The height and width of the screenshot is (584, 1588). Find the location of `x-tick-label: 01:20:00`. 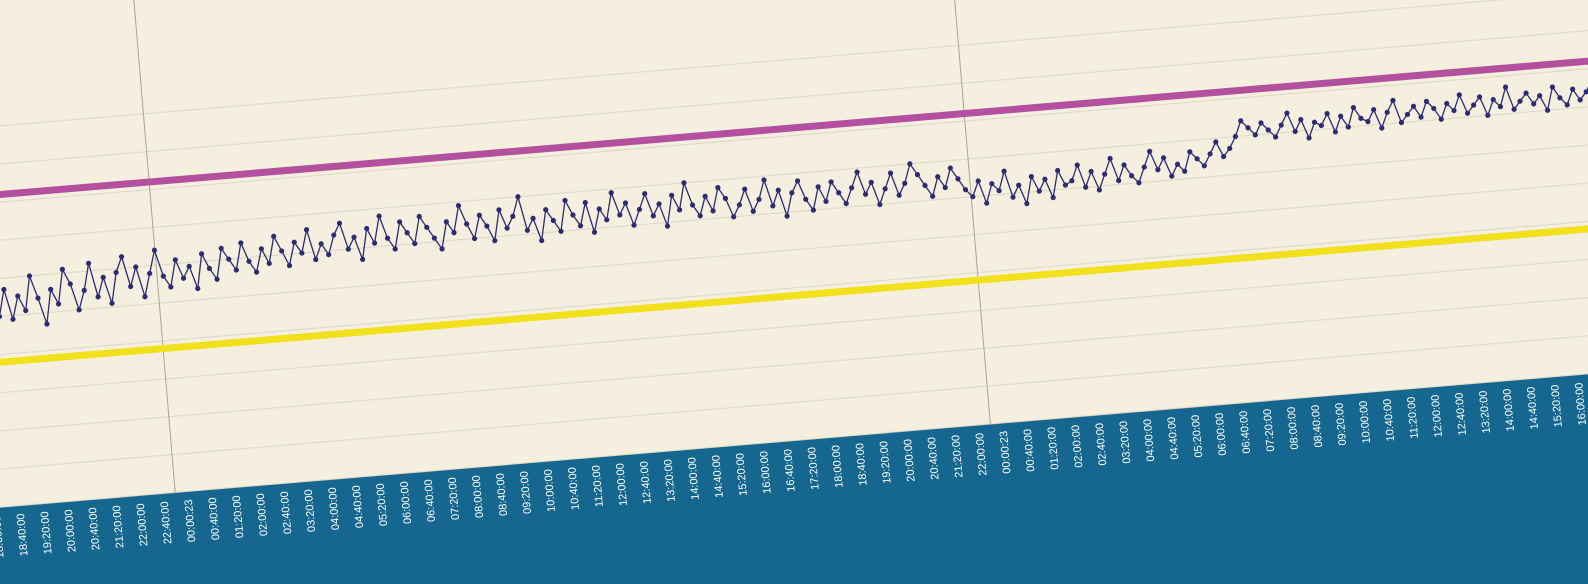

x-tick-label: 01:20:00 is located at coordinates (1054, 448).